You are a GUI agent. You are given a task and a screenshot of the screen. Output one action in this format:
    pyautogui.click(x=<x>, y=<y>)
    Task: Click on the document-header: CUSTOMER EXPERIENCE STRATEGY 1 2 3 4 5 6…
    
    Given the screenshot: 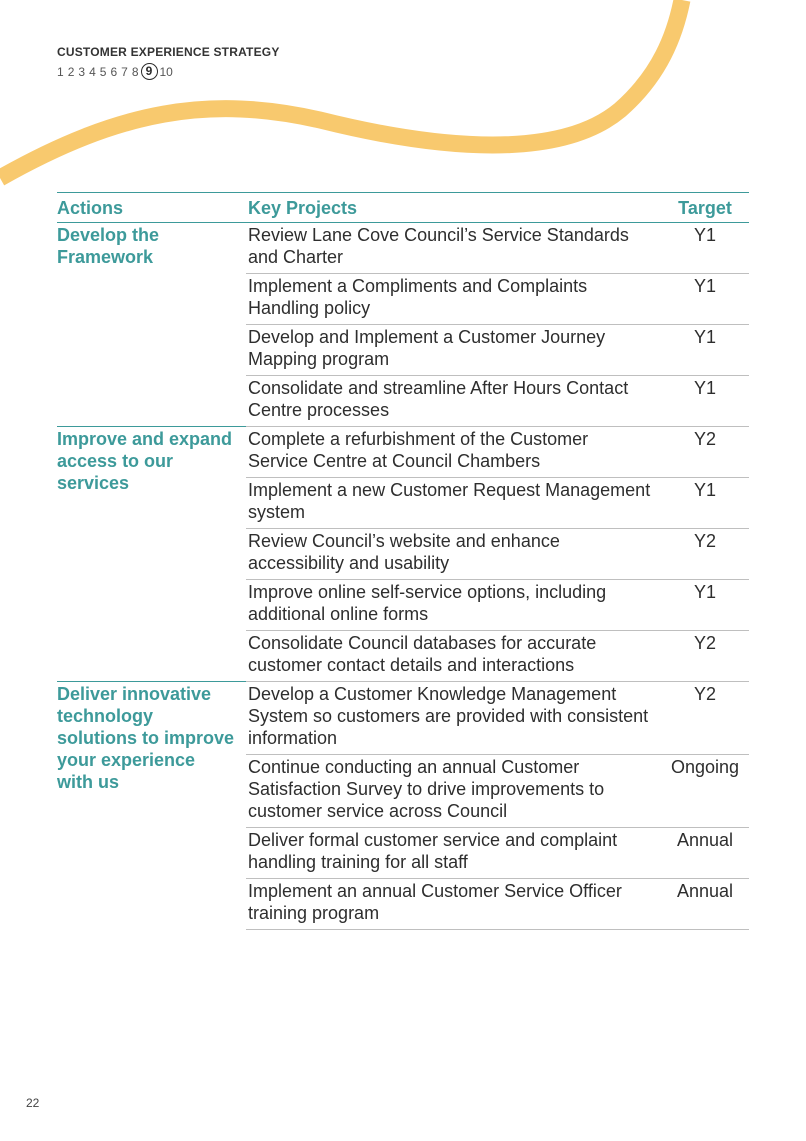 What is the action you would take?
    pyautogui.click(x=168, y=62)
    